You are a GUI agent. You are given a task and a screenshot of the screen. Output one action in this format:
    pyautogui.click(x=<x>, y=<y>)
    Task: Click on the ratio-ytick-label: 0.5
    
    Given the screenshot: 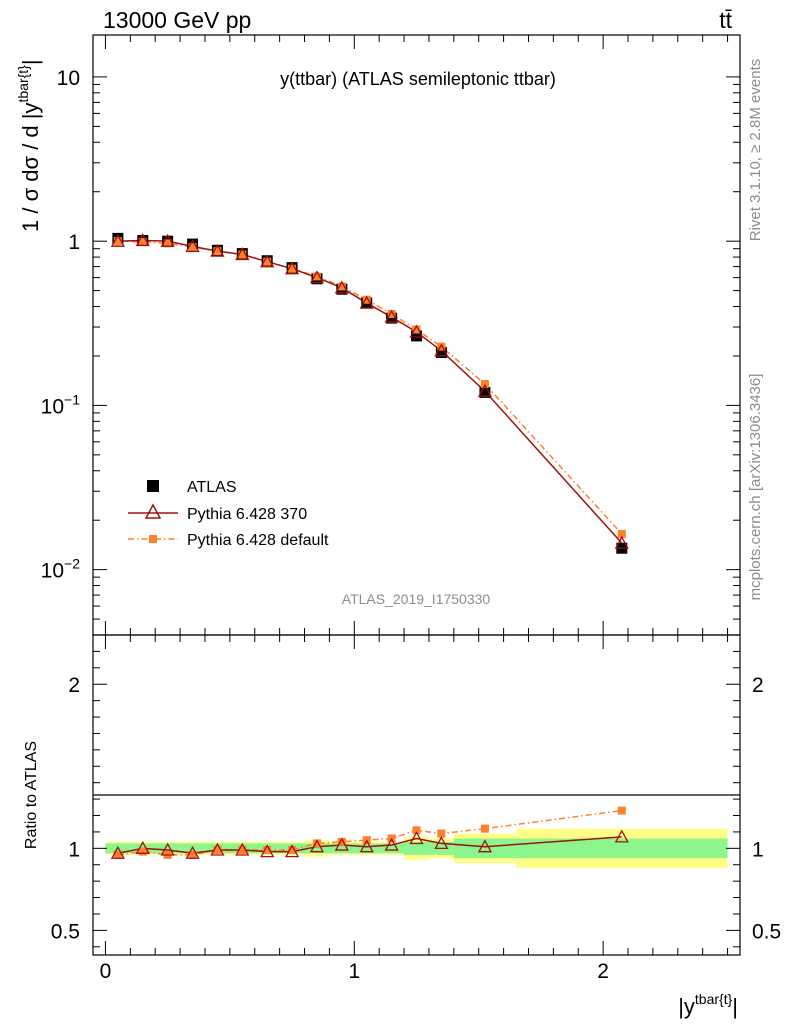 What is the action you would take?
    pyautogui.click(x=65, y=931)
    